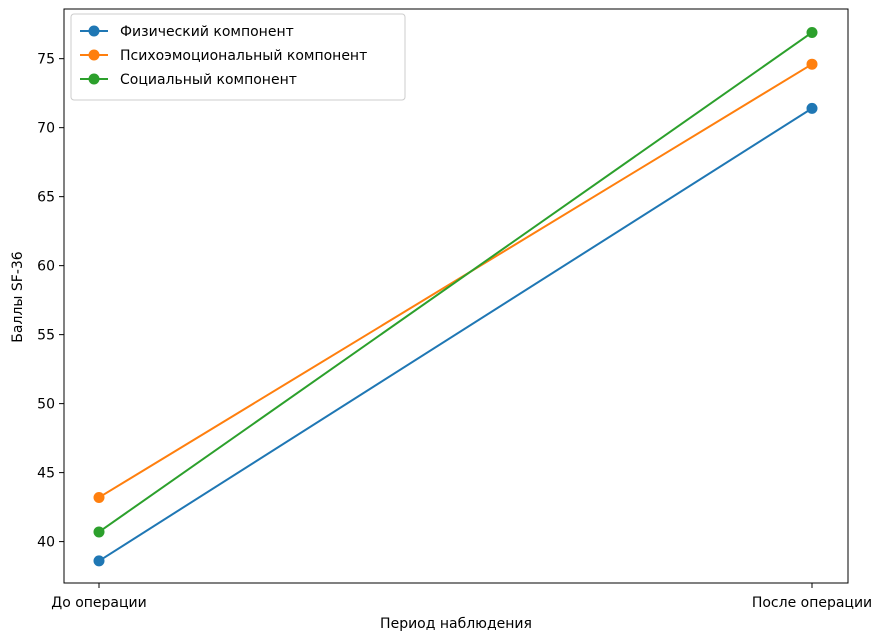 This screenshot has height=631, width=878. What do you see at coordinates (46, 198) in the screenshot?
I see `y-tick-label: 65` at bounding box center [46, 198].